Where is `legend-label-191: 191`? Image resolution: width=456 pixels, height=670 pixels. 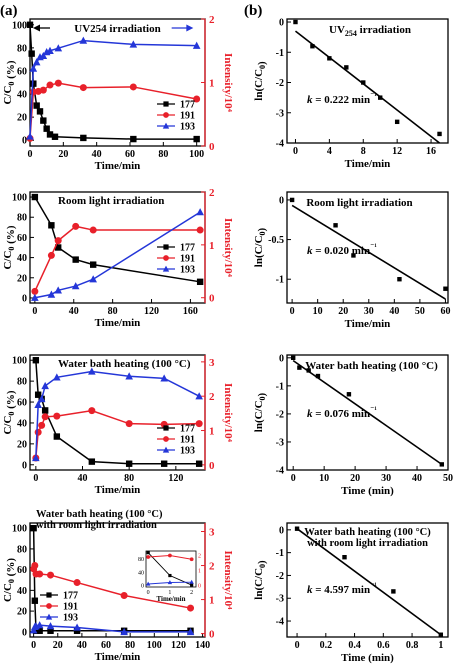 legend-label-191: 191 is located at coordinates (187, 259).